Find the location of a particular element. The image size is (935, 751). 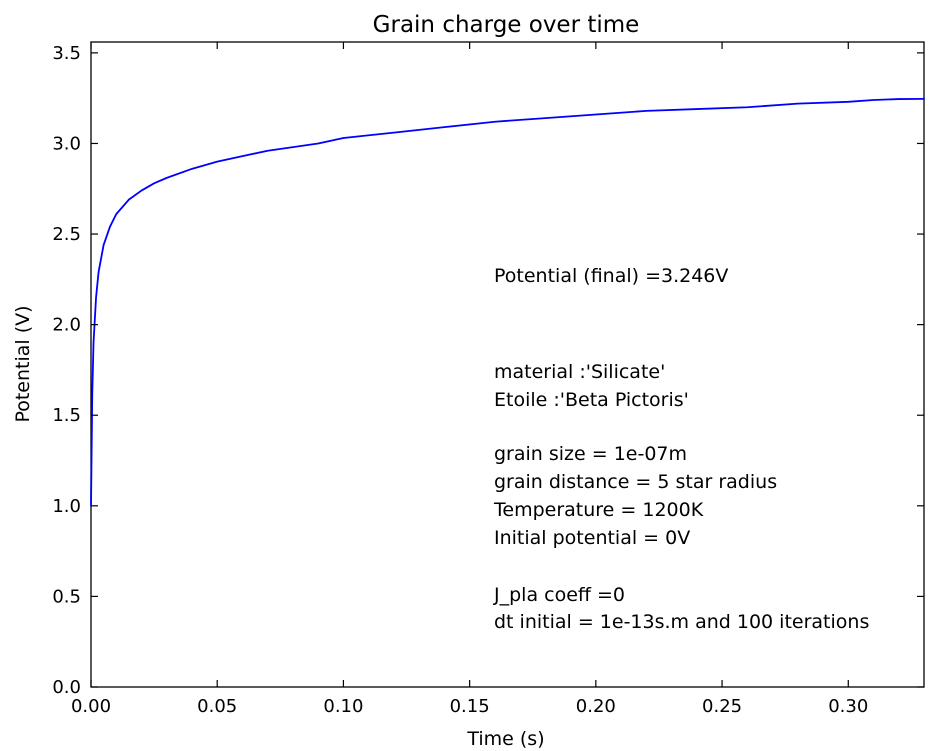

x-tick-label: 0.10 is located at coordinates (343, 706).